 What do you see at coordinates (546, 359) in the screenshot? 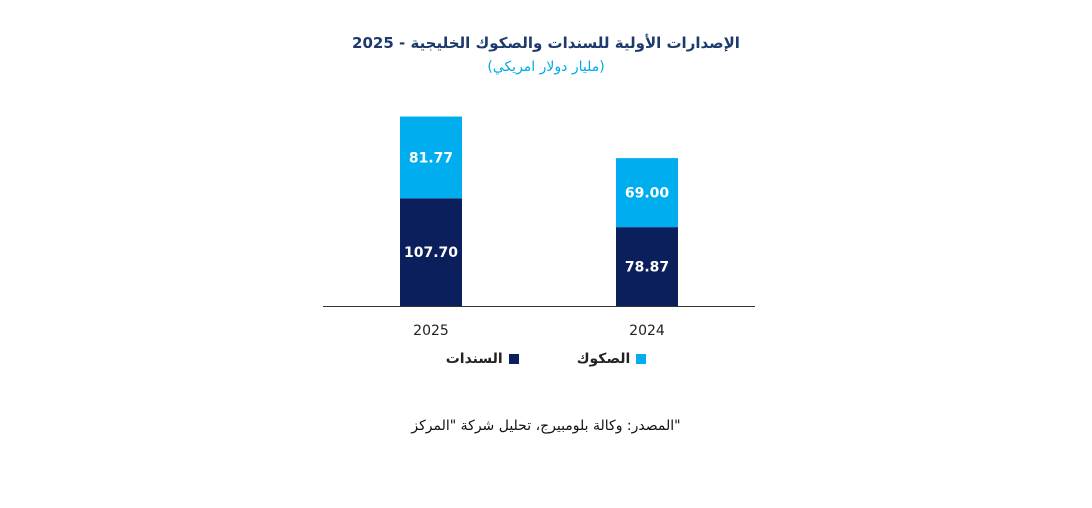
I see `chart-legend: الصكوك السندات` at bounding box center [546, 359].